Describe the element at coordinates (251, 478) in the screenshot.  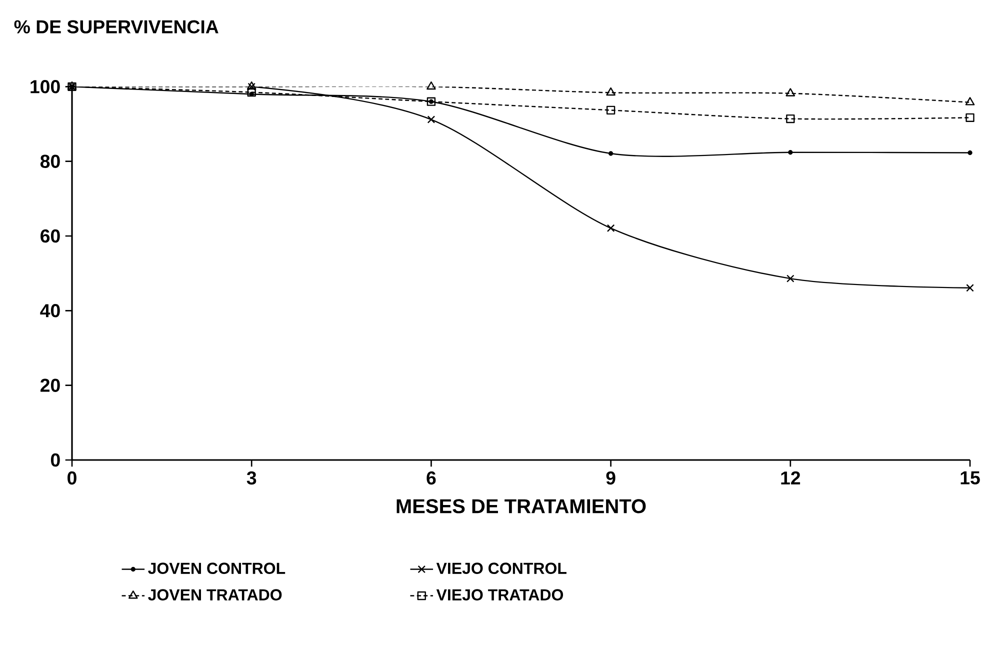
I see `x-tick-label: 3` at that location.